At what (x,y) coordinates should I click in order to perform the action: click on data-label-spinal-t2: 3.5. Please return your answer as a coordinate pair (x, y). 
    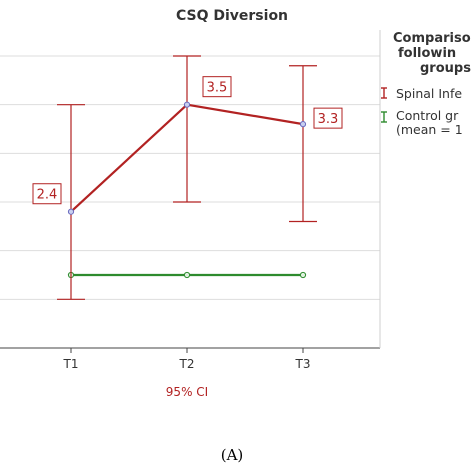
    Looking at the image, I should click on (217, 88).